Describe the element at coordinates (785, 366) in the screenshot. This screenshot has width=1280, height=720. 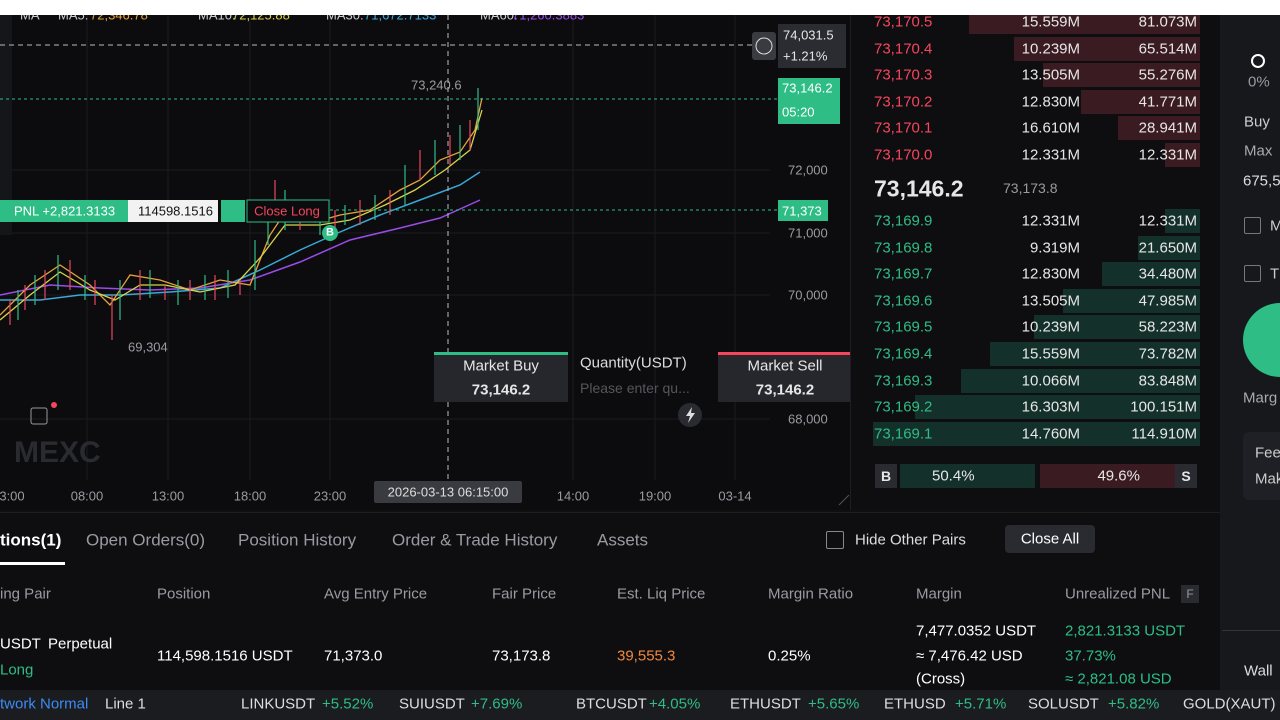
I see `market-sell-label: Market Sell` at that location.